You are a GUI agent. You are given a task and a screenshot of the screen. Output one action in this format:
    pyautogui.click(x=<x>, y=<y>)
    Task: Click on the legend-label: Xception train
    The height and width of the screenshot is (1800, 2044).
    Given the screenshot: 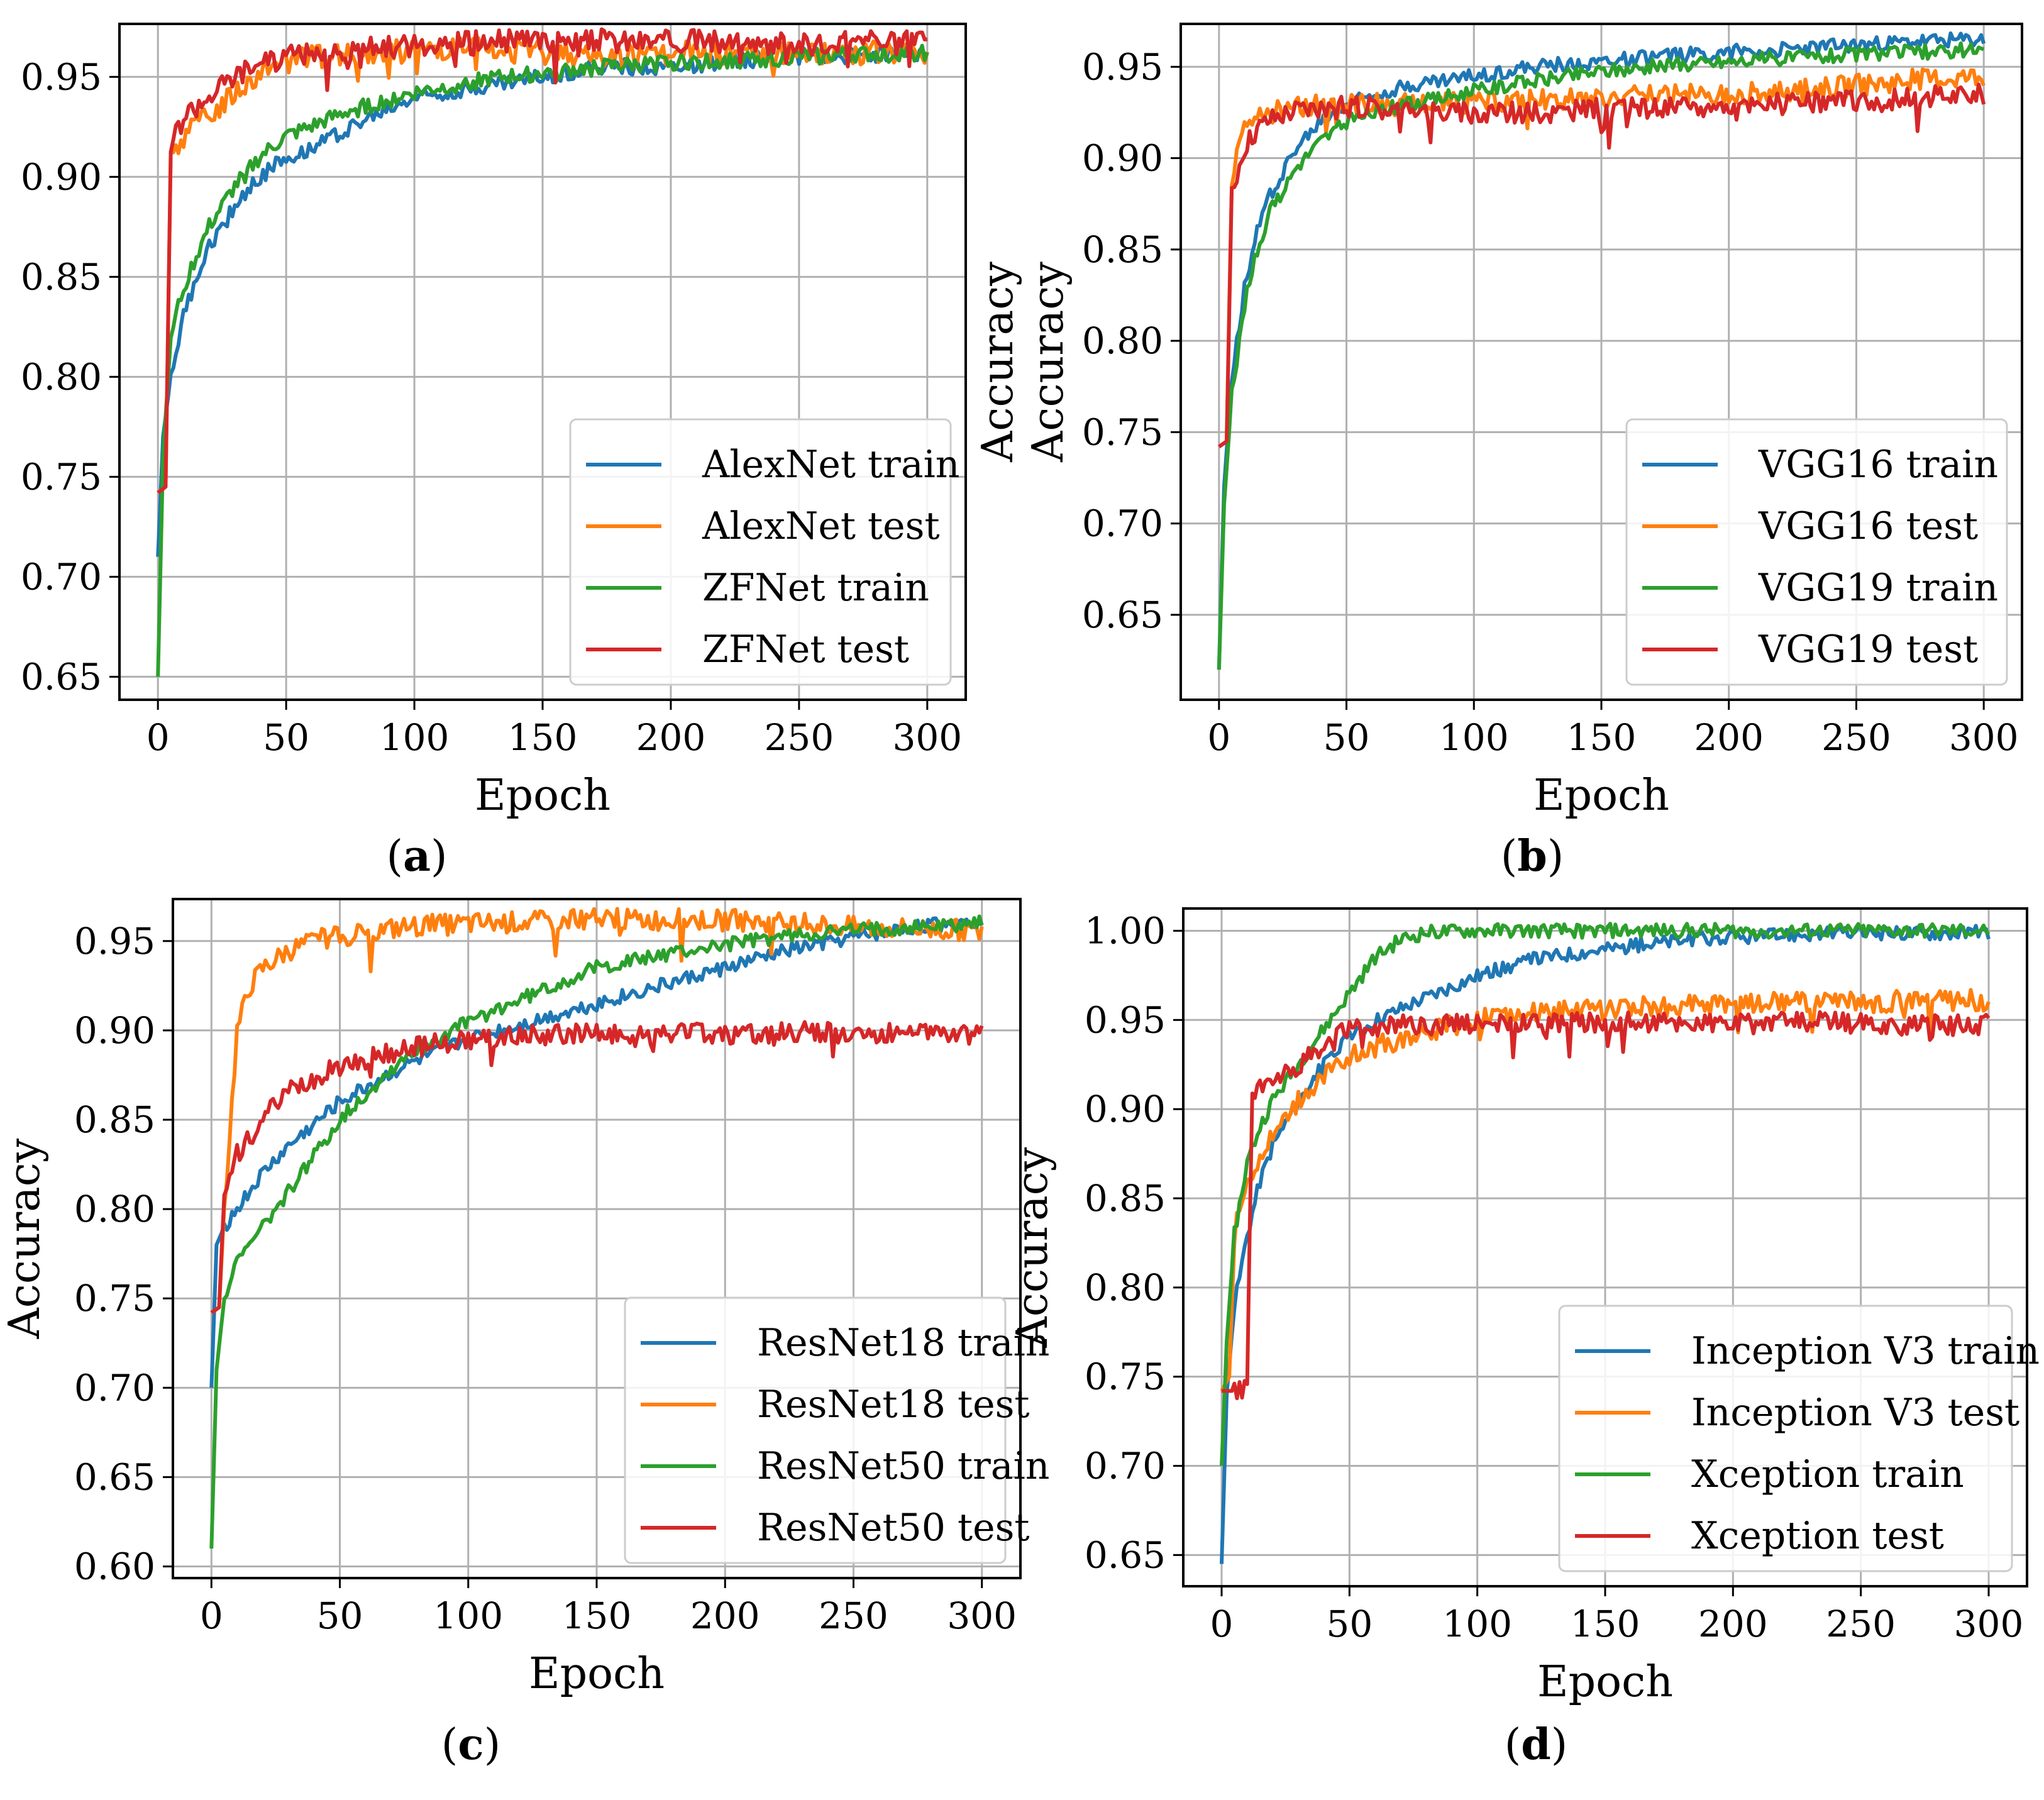 What is the action you would take?
    pyautogui.click(x=1827, y=1474)
    